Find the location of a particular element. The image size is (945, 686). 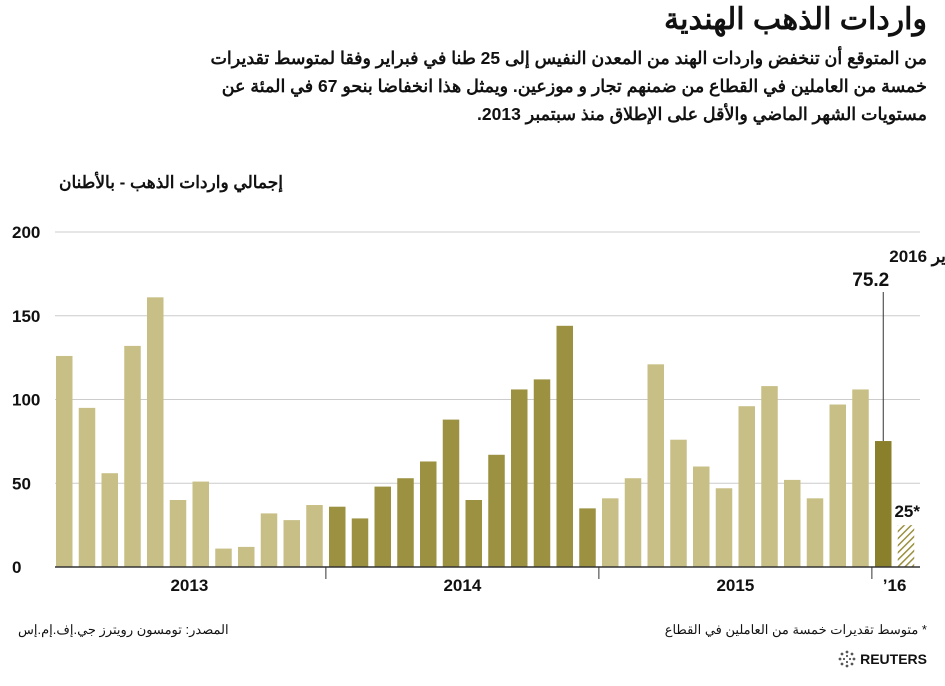

x-year-label: 2015 is located at coordinates (735, 585).